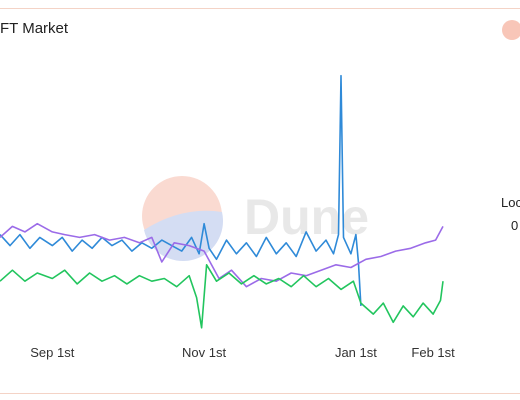 This screenshot has height=400, width=520. I want to click on x-tick-label: Jan 1st, so click(356, 352).